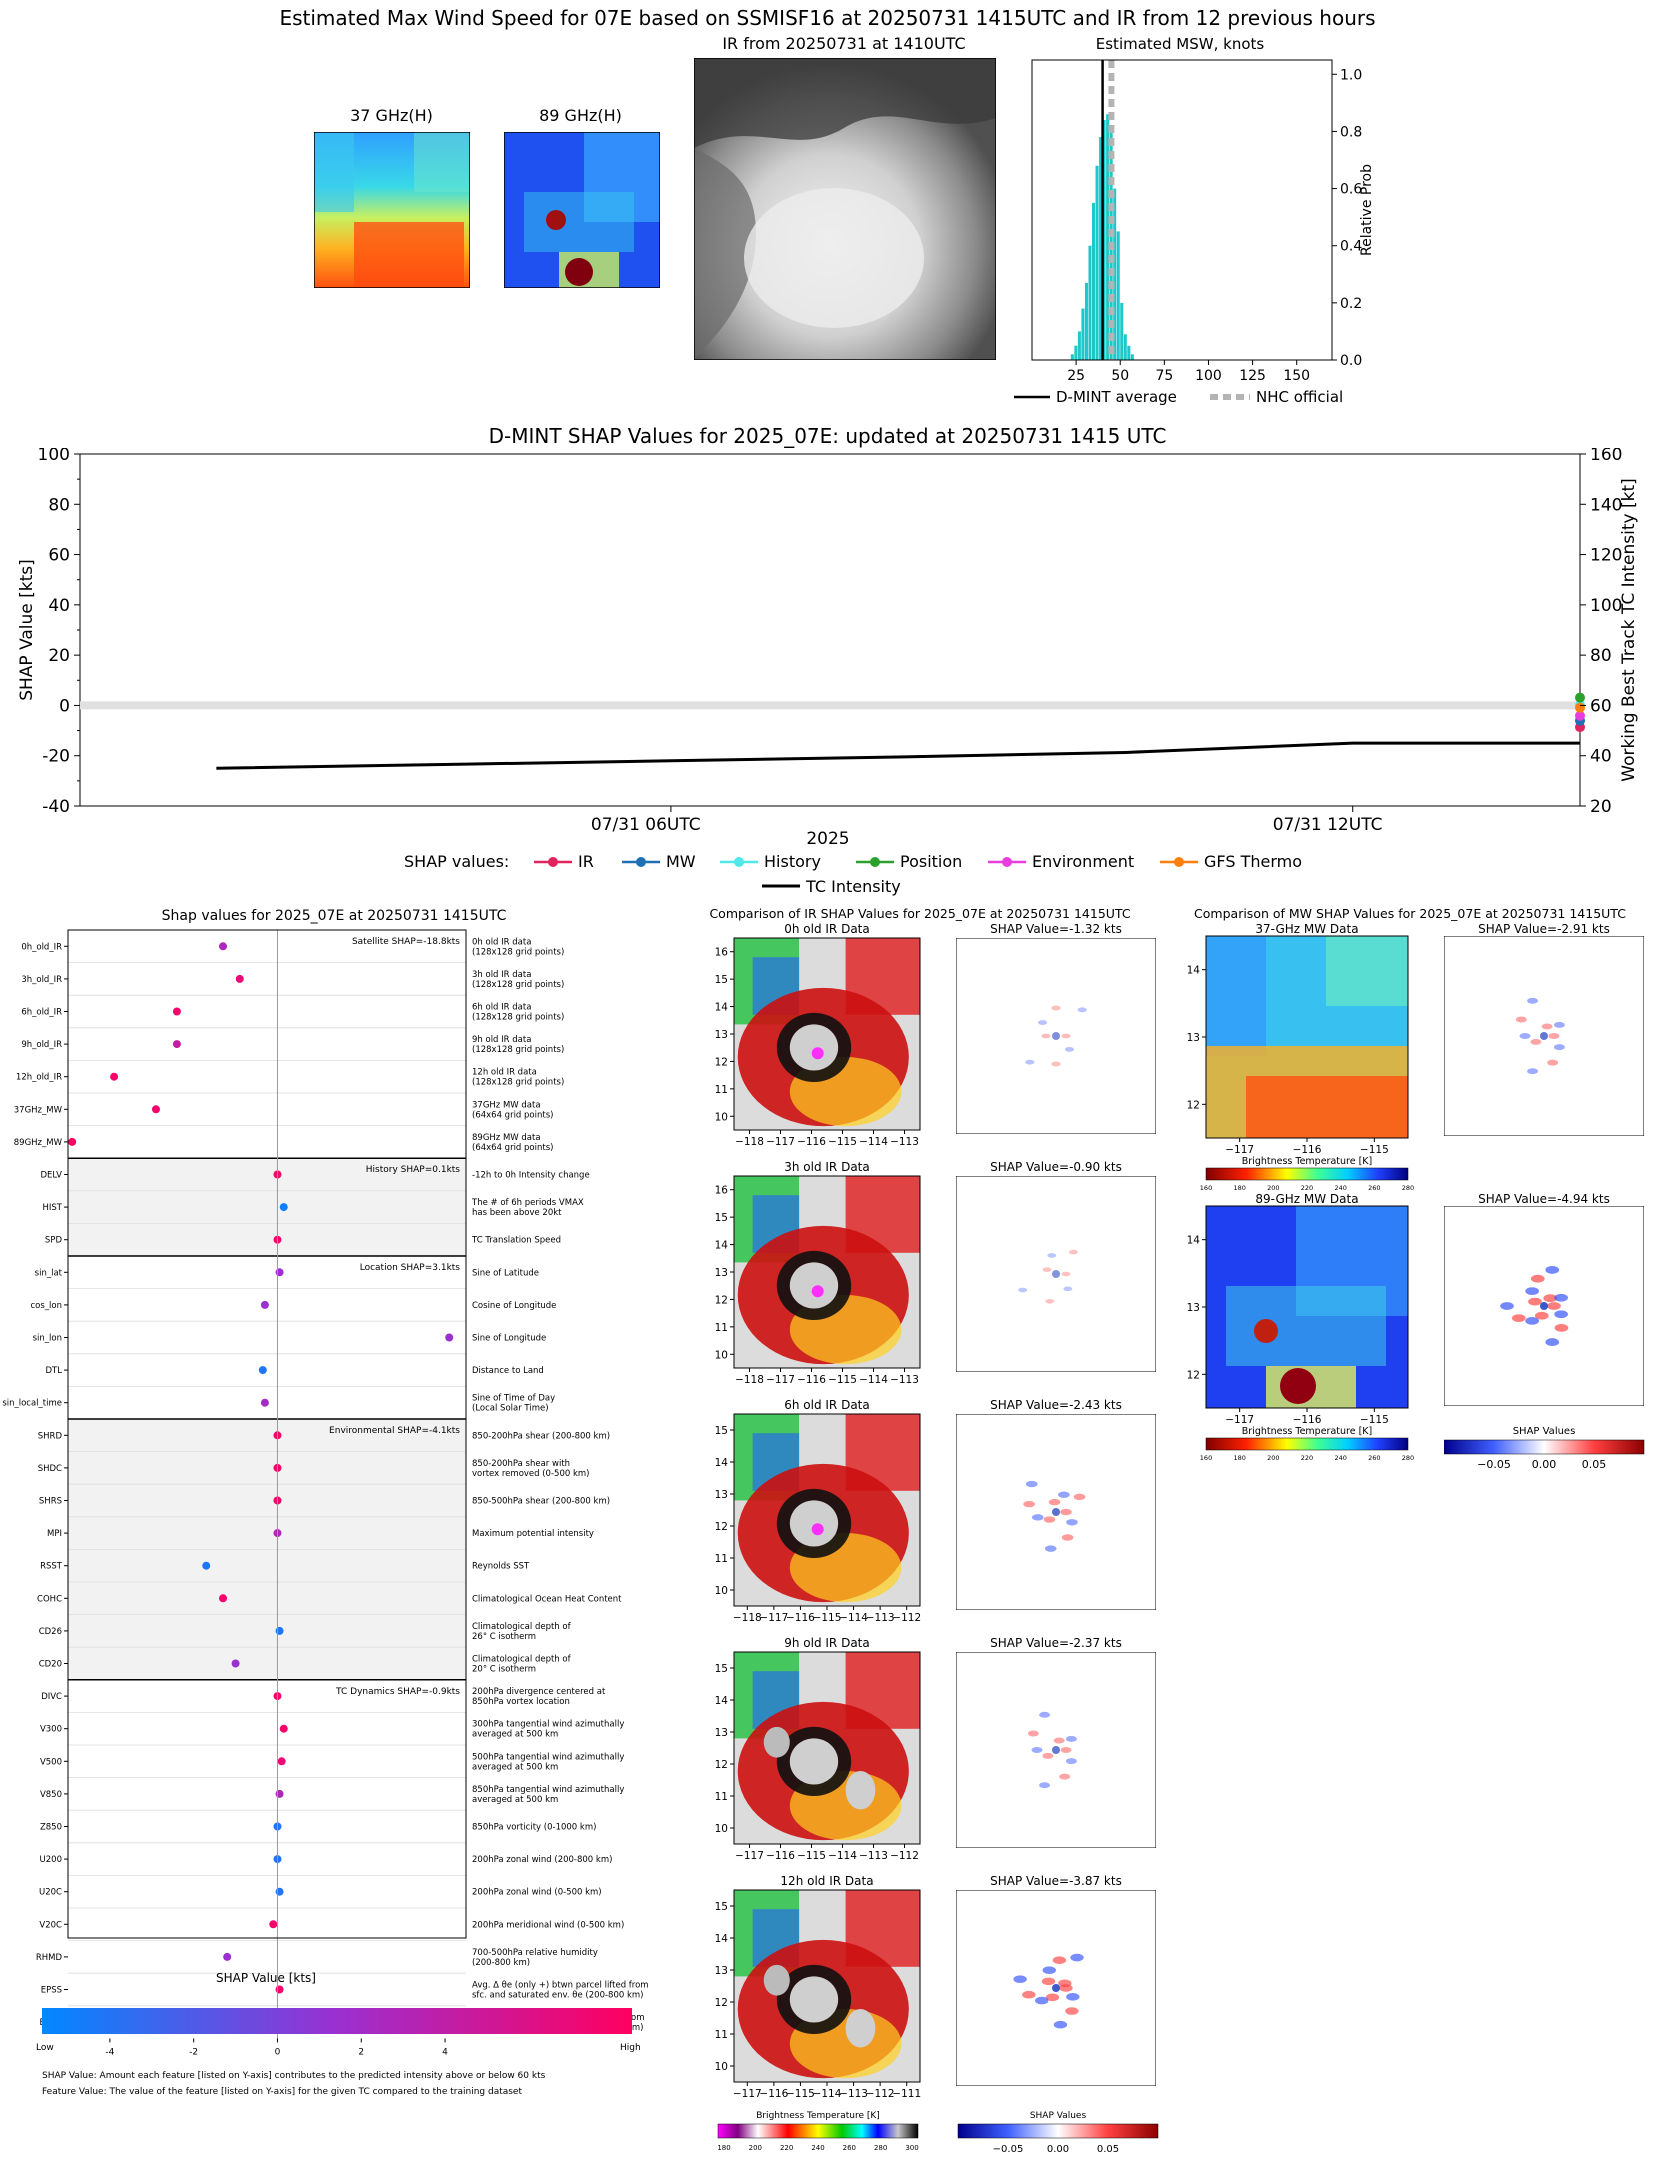  Describe the element at coordinates (1544, 1199) in the screenshot. I see `mw-shap-panel-title: SHAP Value=-4.94 kts` at that location.